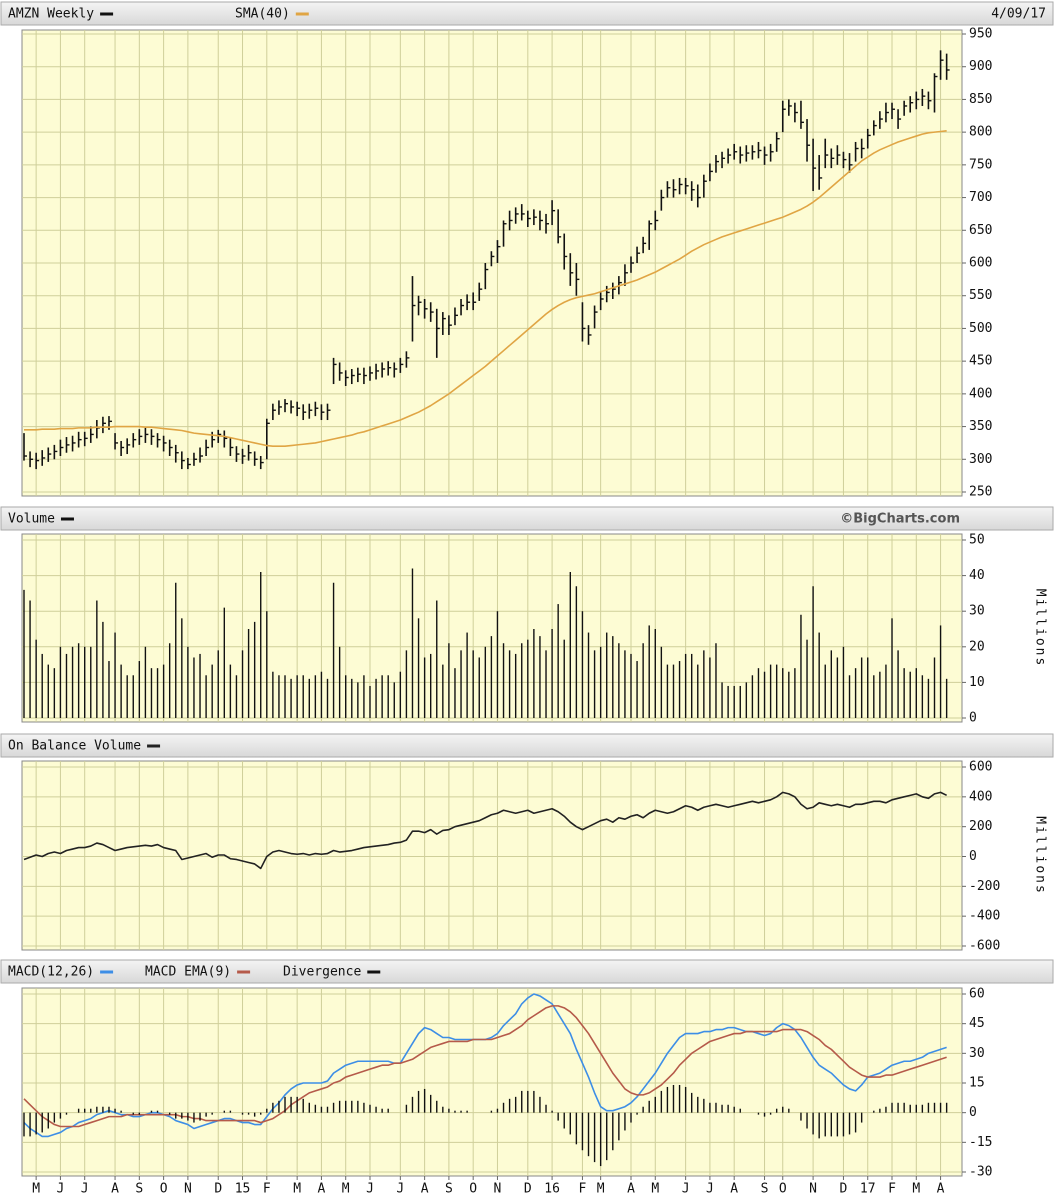 This screenshot has width=1054, height=1200. I want to click on legend-label: SMA(40), so click(262, 14).